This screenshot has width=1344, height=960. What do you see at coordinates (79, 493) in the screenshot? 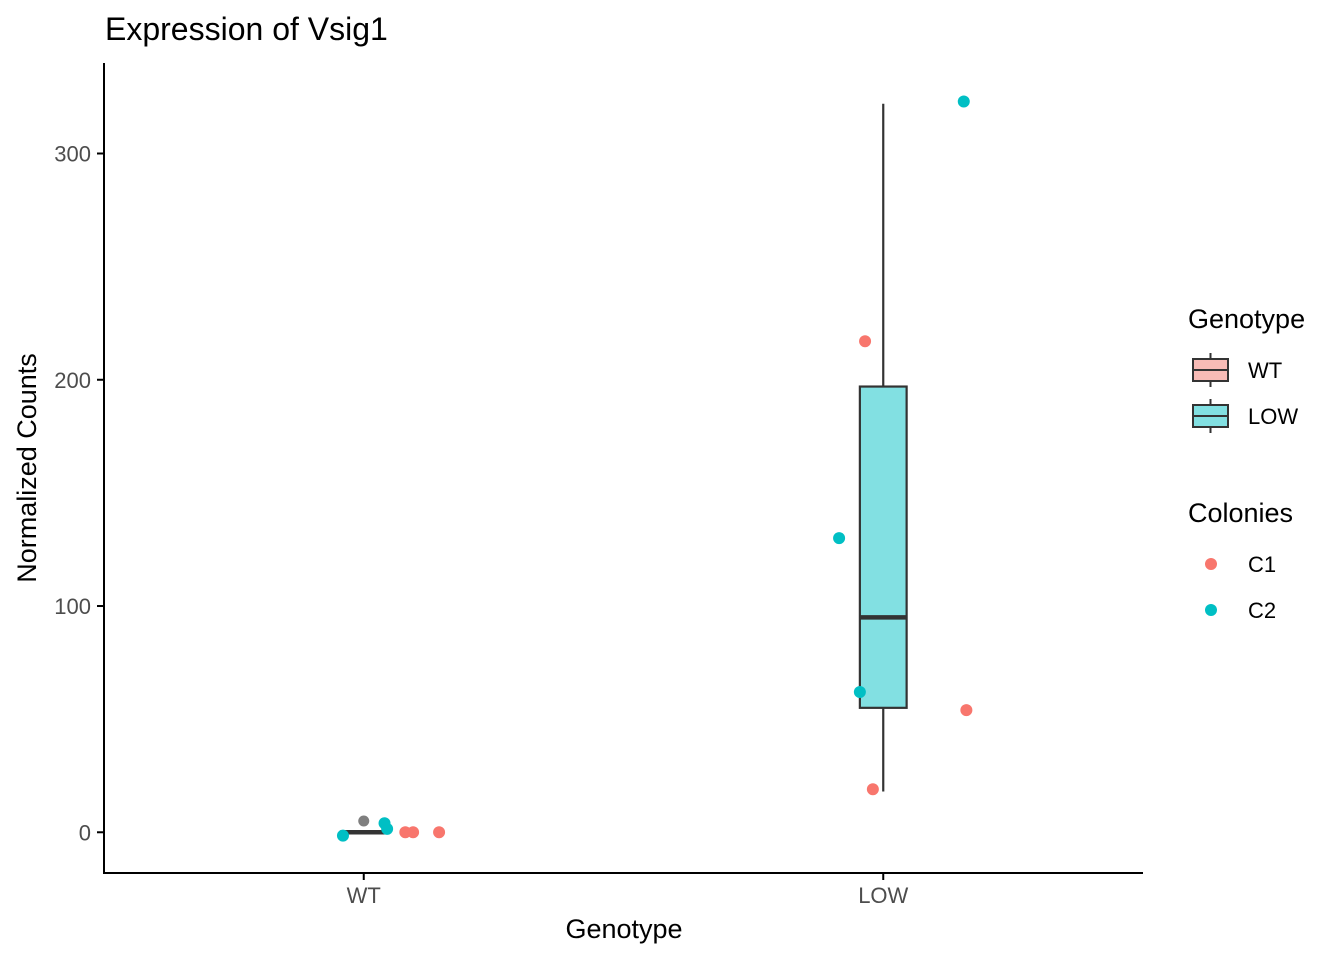
I see `y-axis-ticks: 0 100 200 300` at bounding box center [79, 493].